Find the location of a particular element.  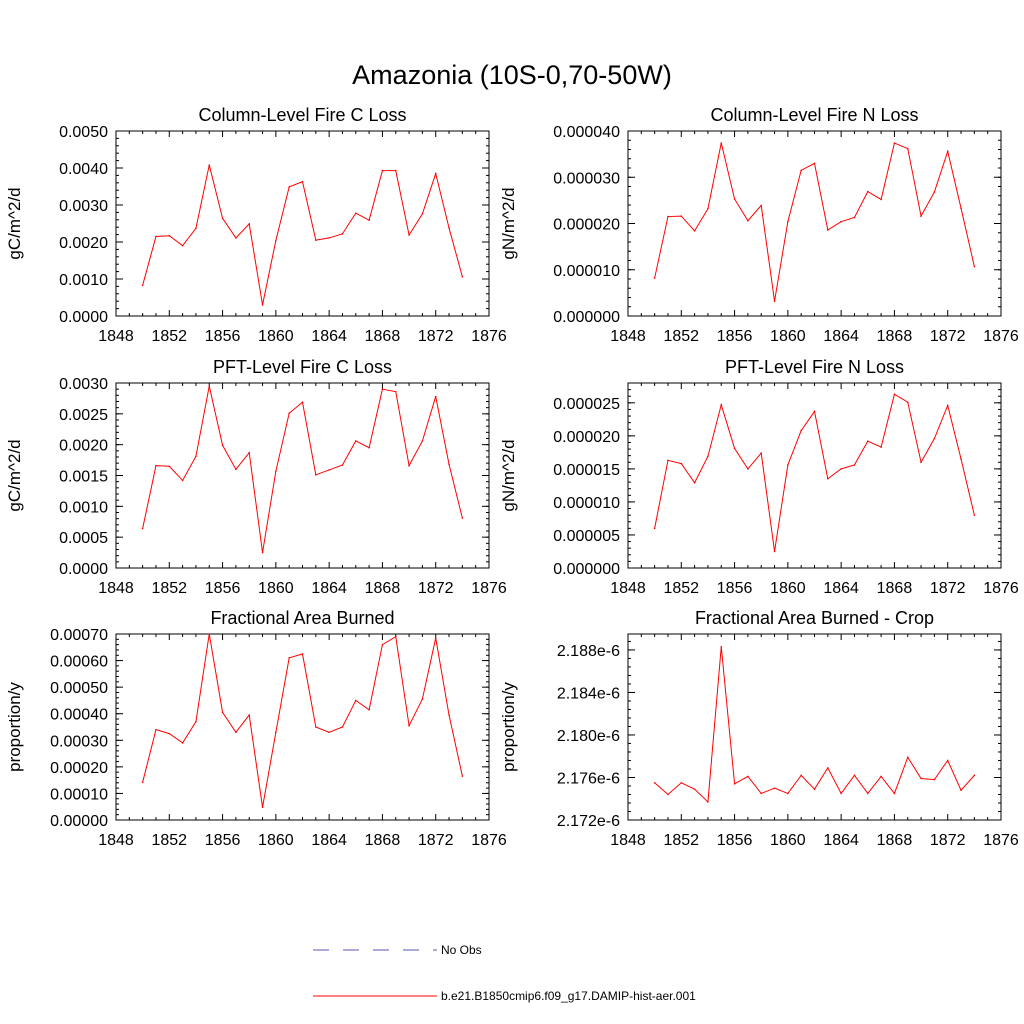

y-axis-label: proportion/y is located at coordinates (14, 727).